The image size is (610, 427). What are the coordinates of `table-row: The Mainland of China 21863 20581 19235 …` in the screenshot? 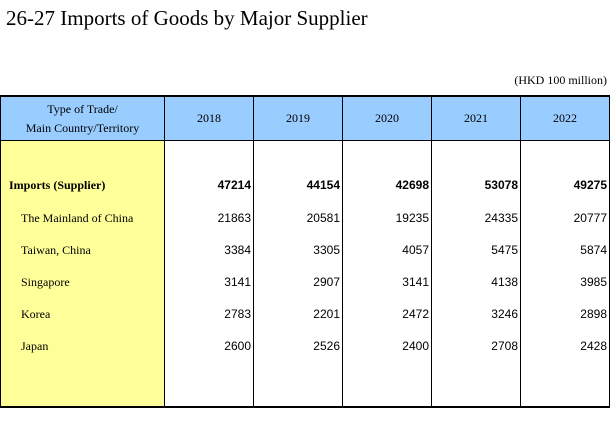 It's located at (305, 218).